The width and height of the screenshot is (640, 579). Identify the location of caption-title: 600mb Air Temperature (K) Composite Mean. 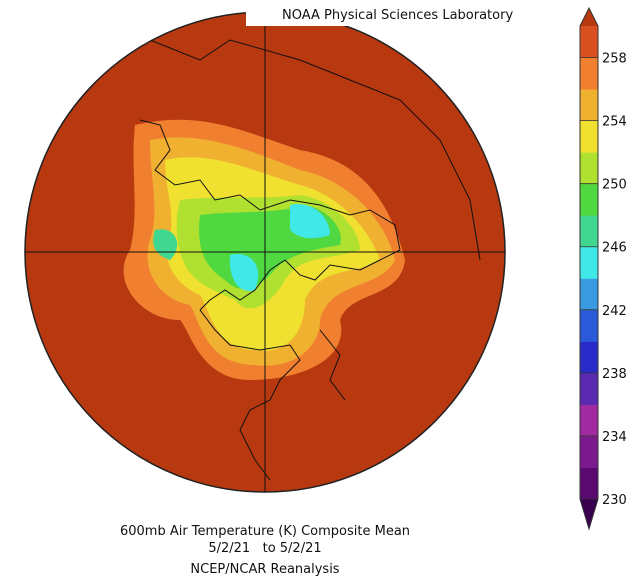
(265, 531).